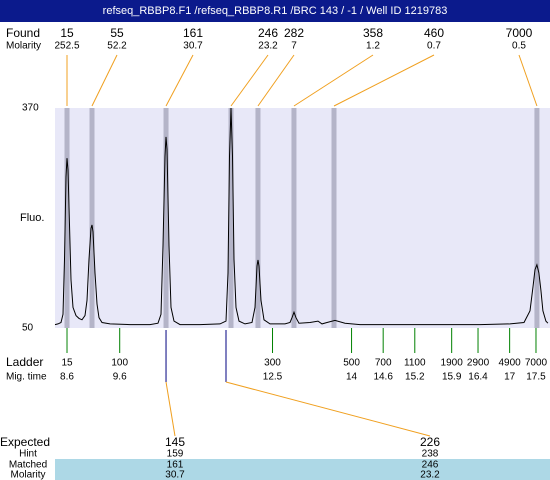 The image size is (550, 480). I want to click on found-molarity: 7, so click(294, 46).